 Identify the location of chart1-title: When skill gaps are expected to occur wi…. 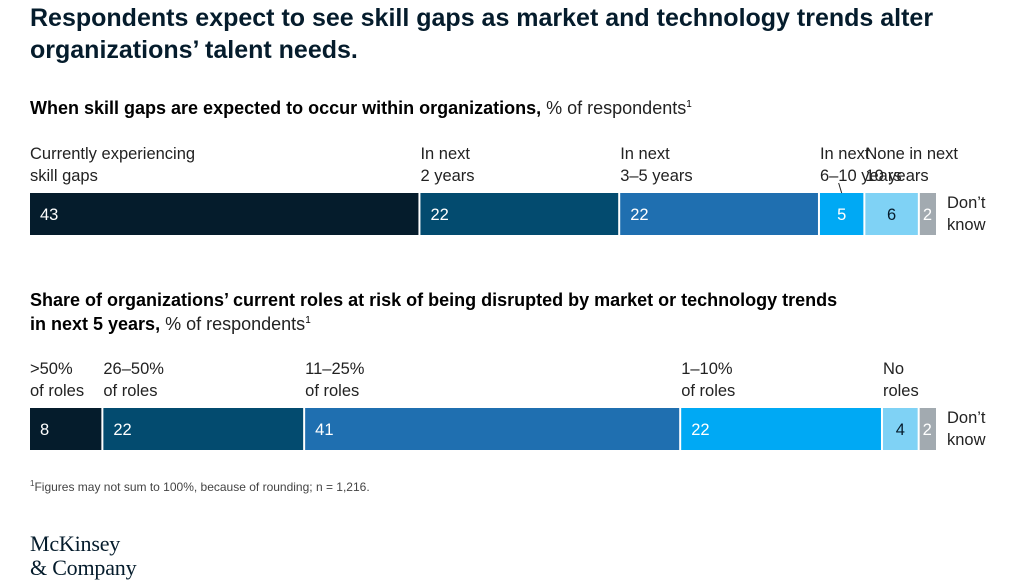
(286, 108).